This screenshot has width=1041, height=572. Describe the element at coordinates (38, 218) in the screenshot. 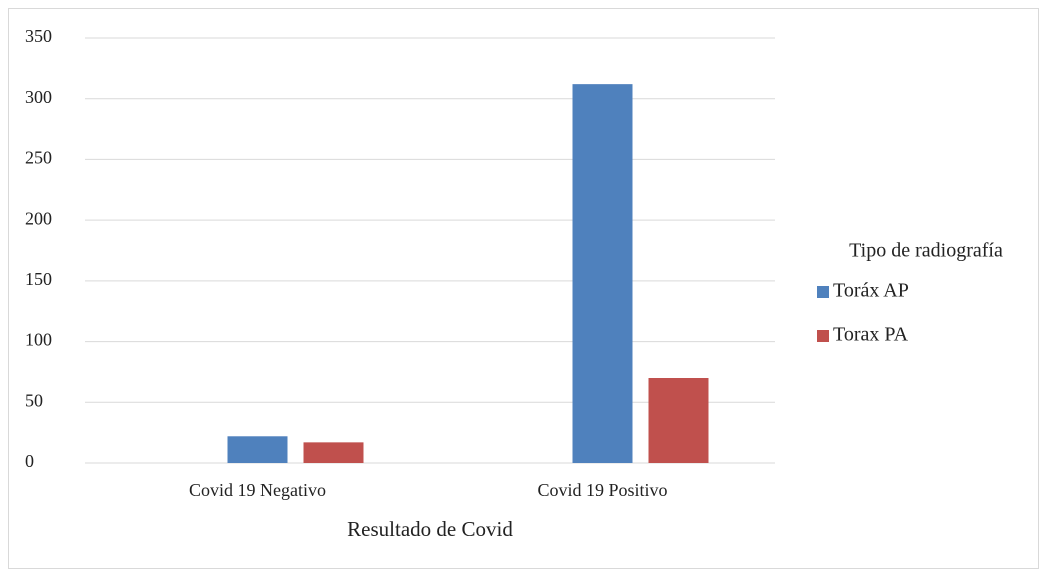

I see `y-tick-label: 200` at that location.